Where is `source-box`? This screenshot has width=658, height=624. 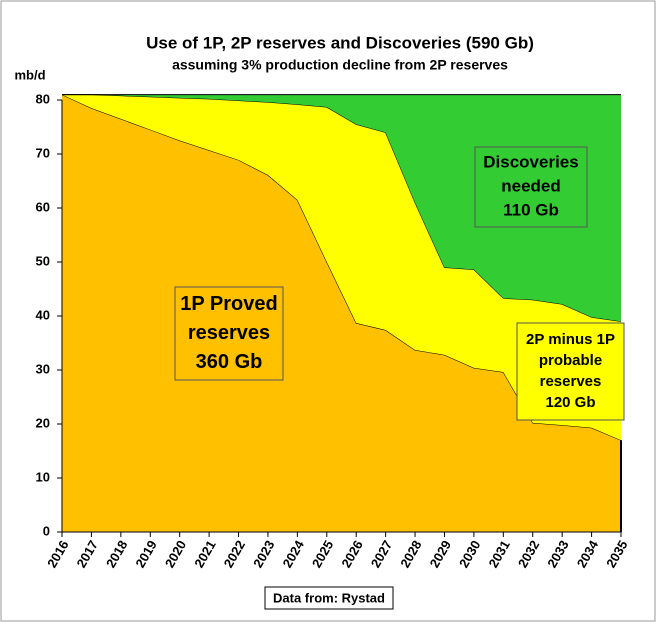
source-box is located at coordinates (329, 598).